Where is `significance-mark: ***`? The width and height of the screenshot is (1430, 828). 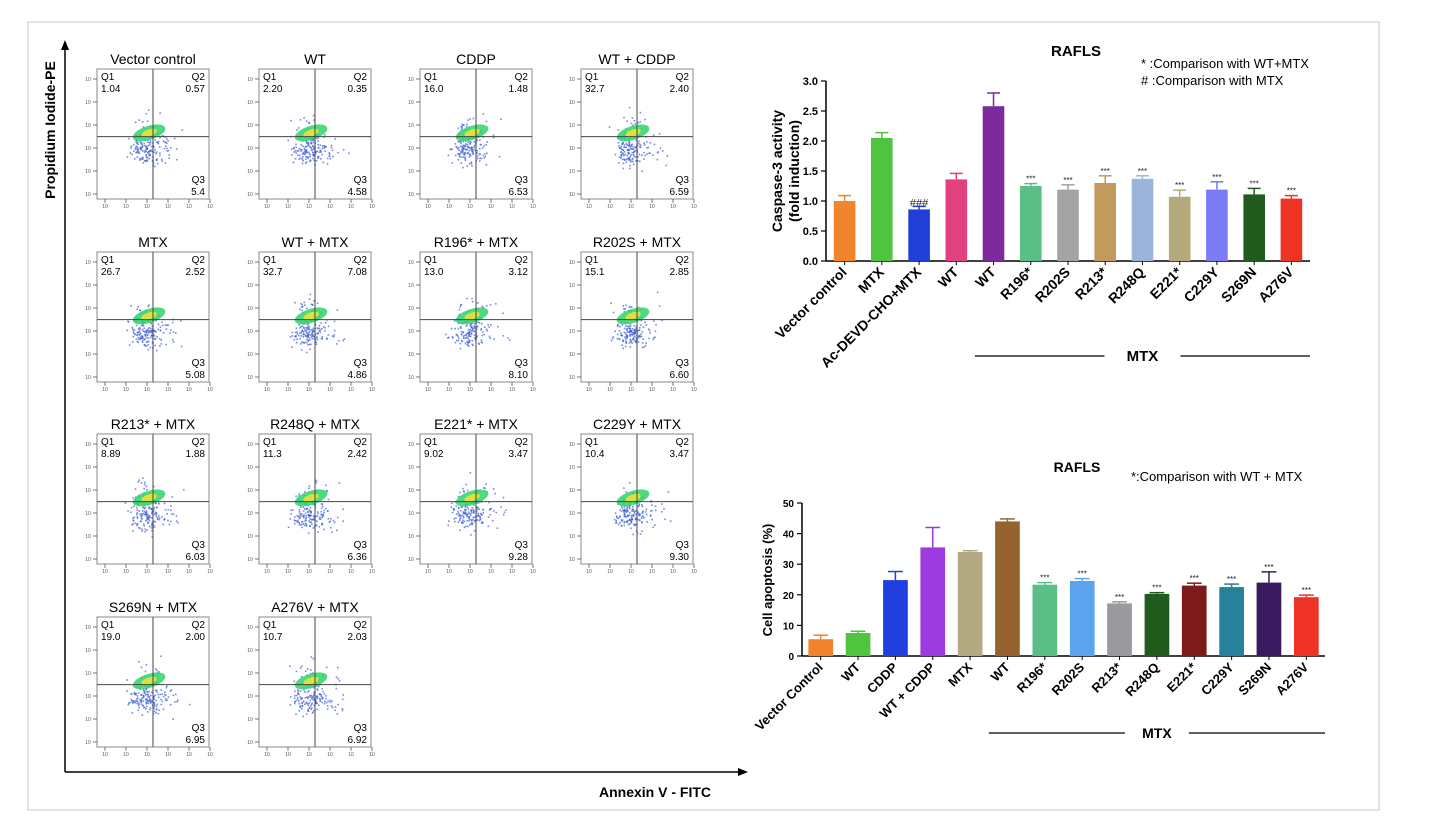
significance-mark: *** is located at coordinates (1119, 597).